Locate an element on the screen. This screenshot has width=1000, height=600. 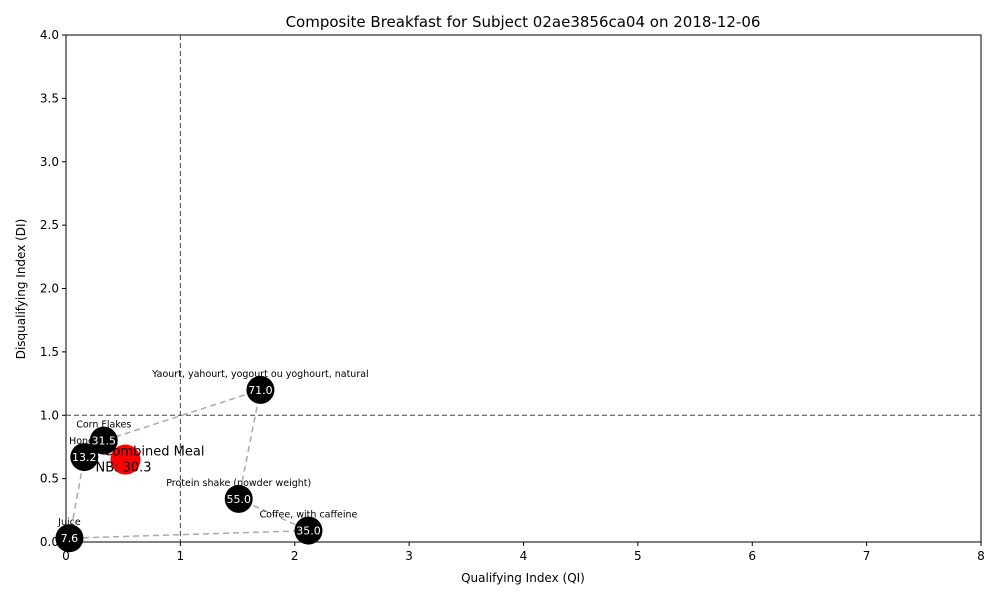
point-value-label: 7.6 is located at coordinates (70, 538).